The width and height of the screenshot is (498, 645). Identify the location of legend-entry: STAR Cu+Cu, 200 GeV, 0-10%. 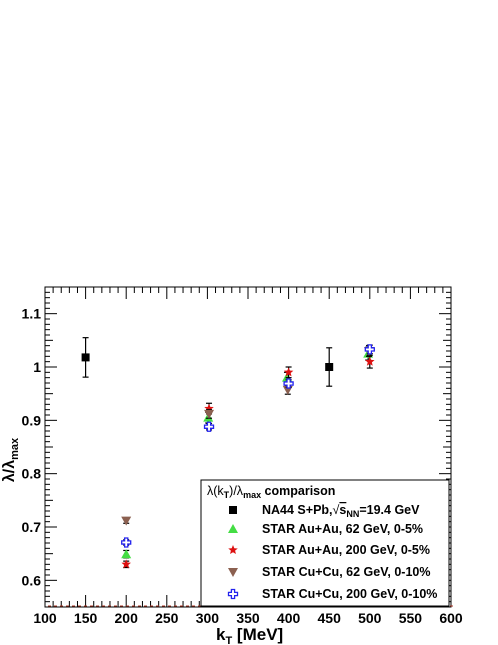
(332, 594).